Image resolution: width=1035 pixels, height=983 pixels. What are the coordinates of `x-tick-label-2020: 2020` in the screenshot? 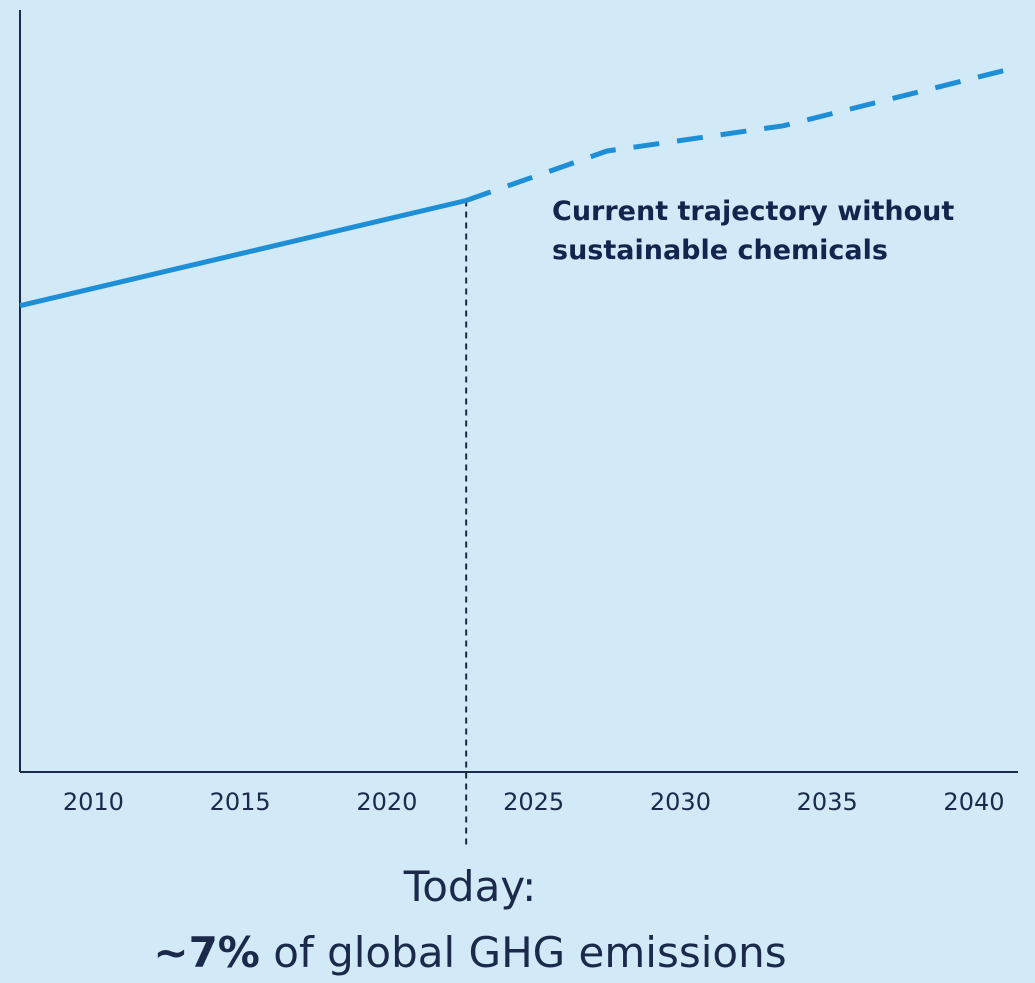 It's located at (386, 802).